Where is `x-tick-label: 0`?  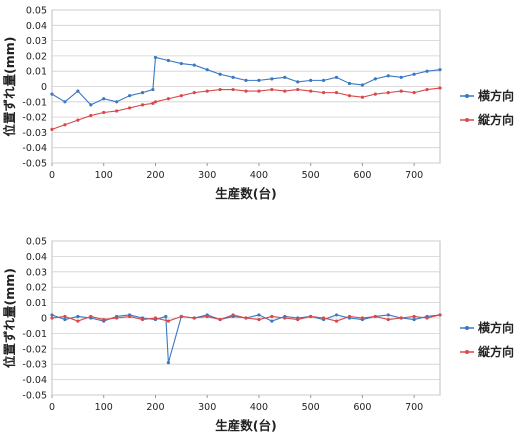 x-tick-label: 0 is located at coordinates (52, 407).